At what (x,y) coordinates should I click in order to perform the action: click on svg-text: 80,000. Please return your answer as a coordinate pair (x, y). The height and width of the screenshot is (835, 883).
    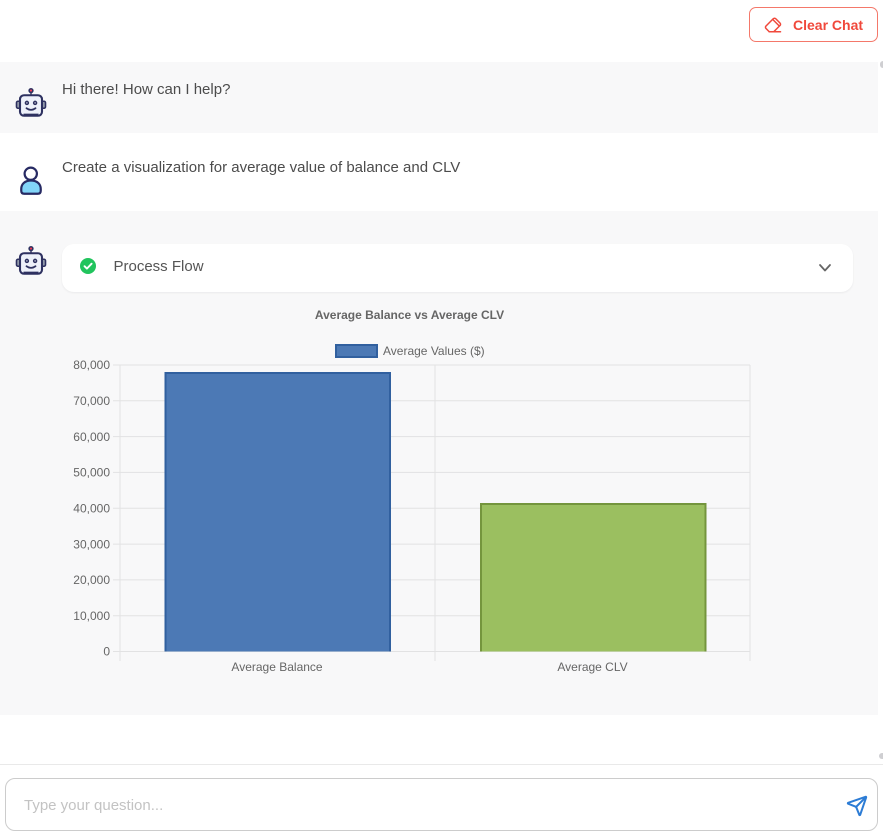
    Looking at the image, I should click on (91, 365).